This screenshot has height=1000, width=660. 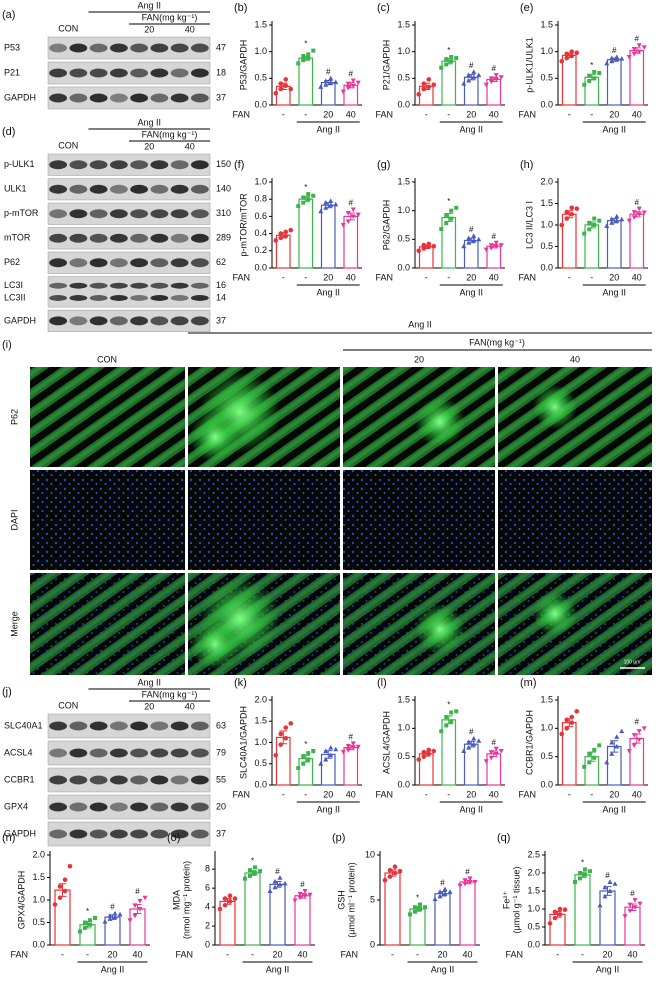 What do you see at coordinates (440, 422) in the screenshot?
I see `signal-blob` at bounding box center [440, 422].